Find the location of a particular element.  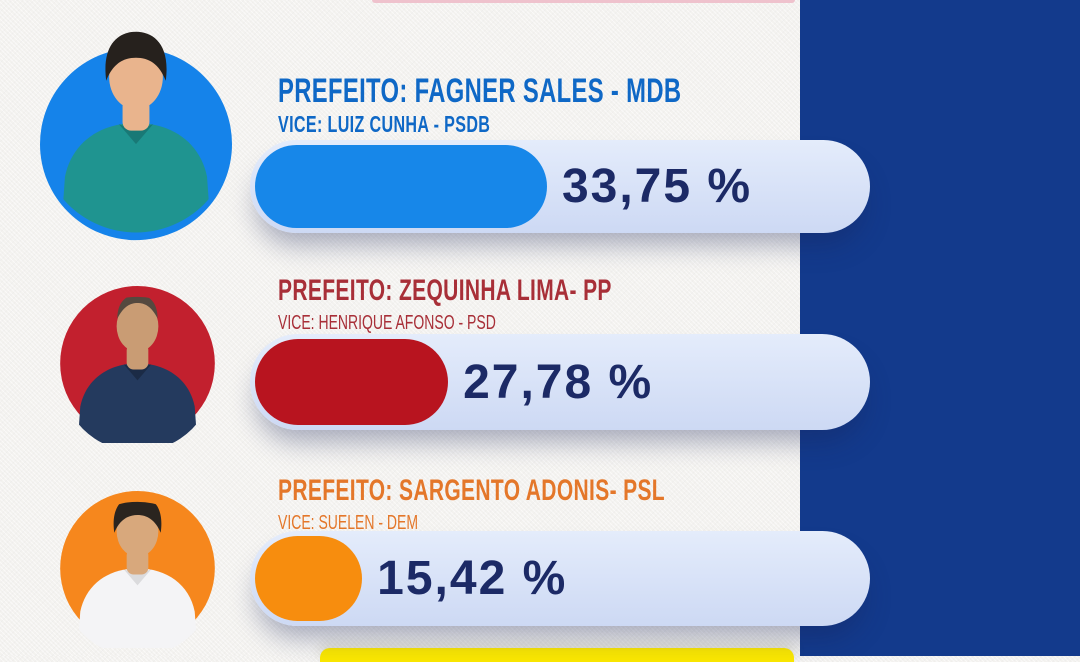

result-bar-track-2: 27,78 % is located at coordinates (560, 382).